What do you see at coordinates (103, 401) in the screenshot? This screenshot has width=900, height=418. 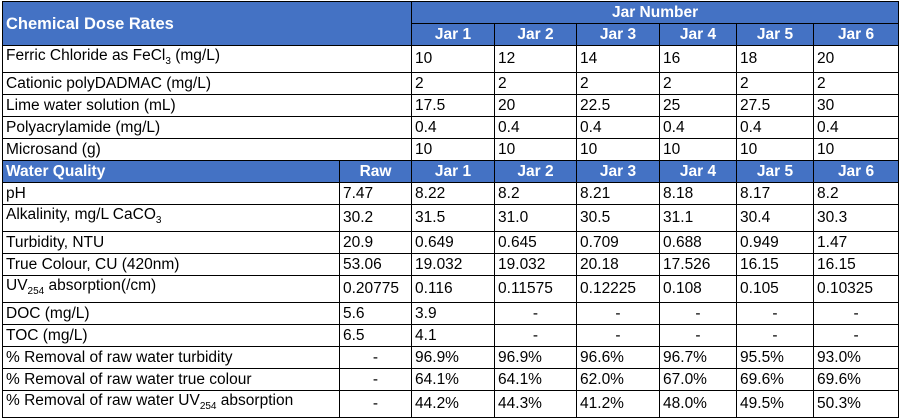 I see `row-label-text: % Removal of raw water UV` at bounding box center [103, 401].